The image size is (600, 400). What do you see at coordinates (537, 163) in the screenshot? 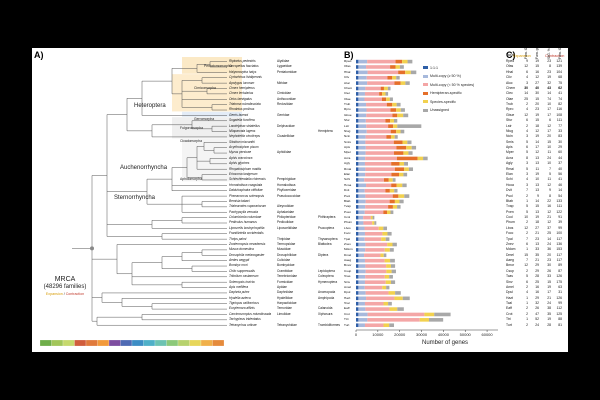
I see `table-cell: 13` at bounding box center [537, 163].